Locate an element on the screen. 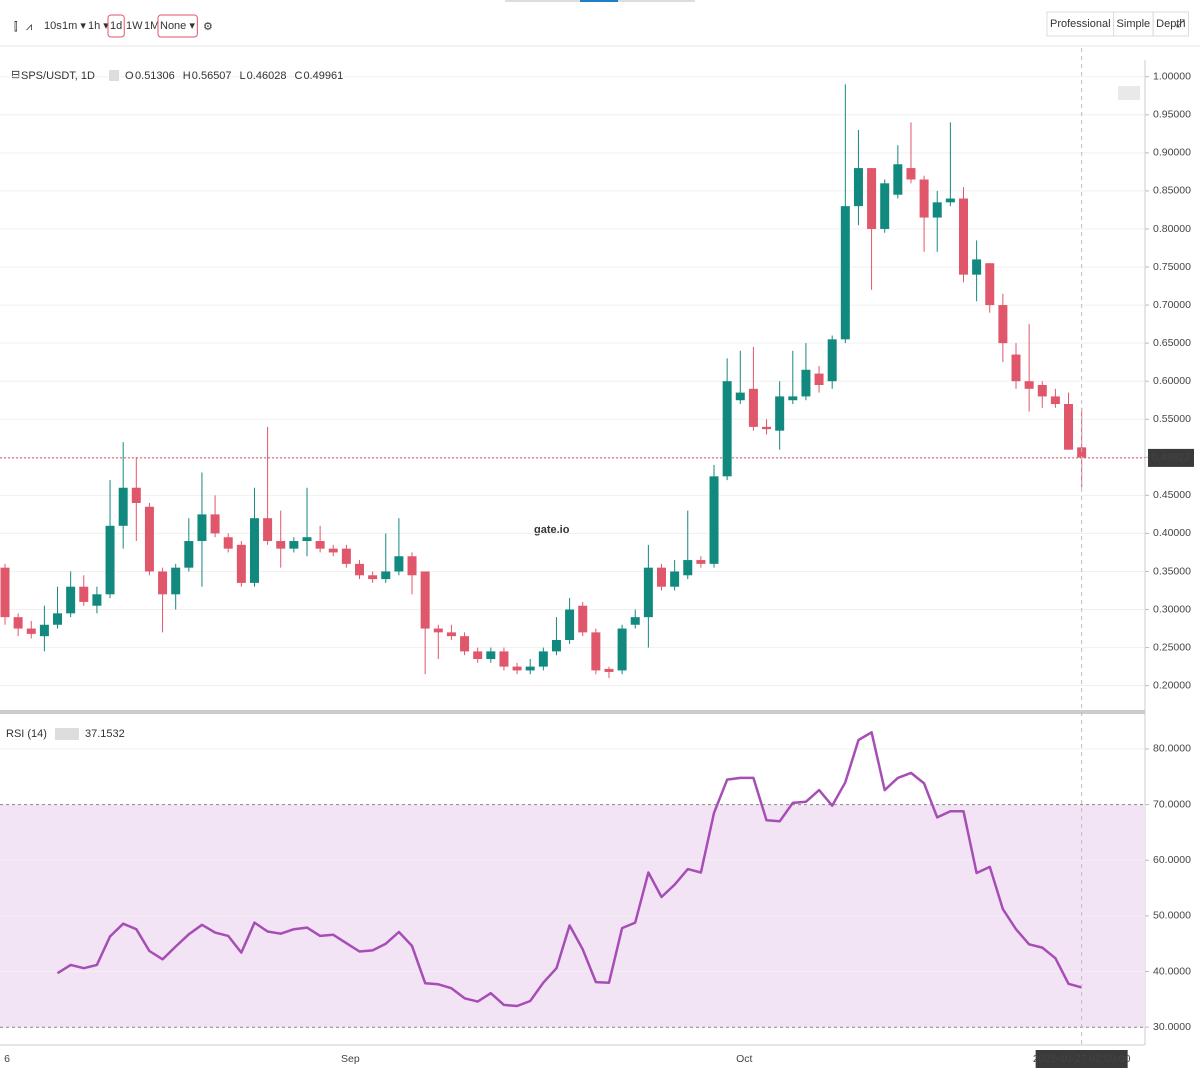  view-tab-frame is located at coordinates (1171, 24).